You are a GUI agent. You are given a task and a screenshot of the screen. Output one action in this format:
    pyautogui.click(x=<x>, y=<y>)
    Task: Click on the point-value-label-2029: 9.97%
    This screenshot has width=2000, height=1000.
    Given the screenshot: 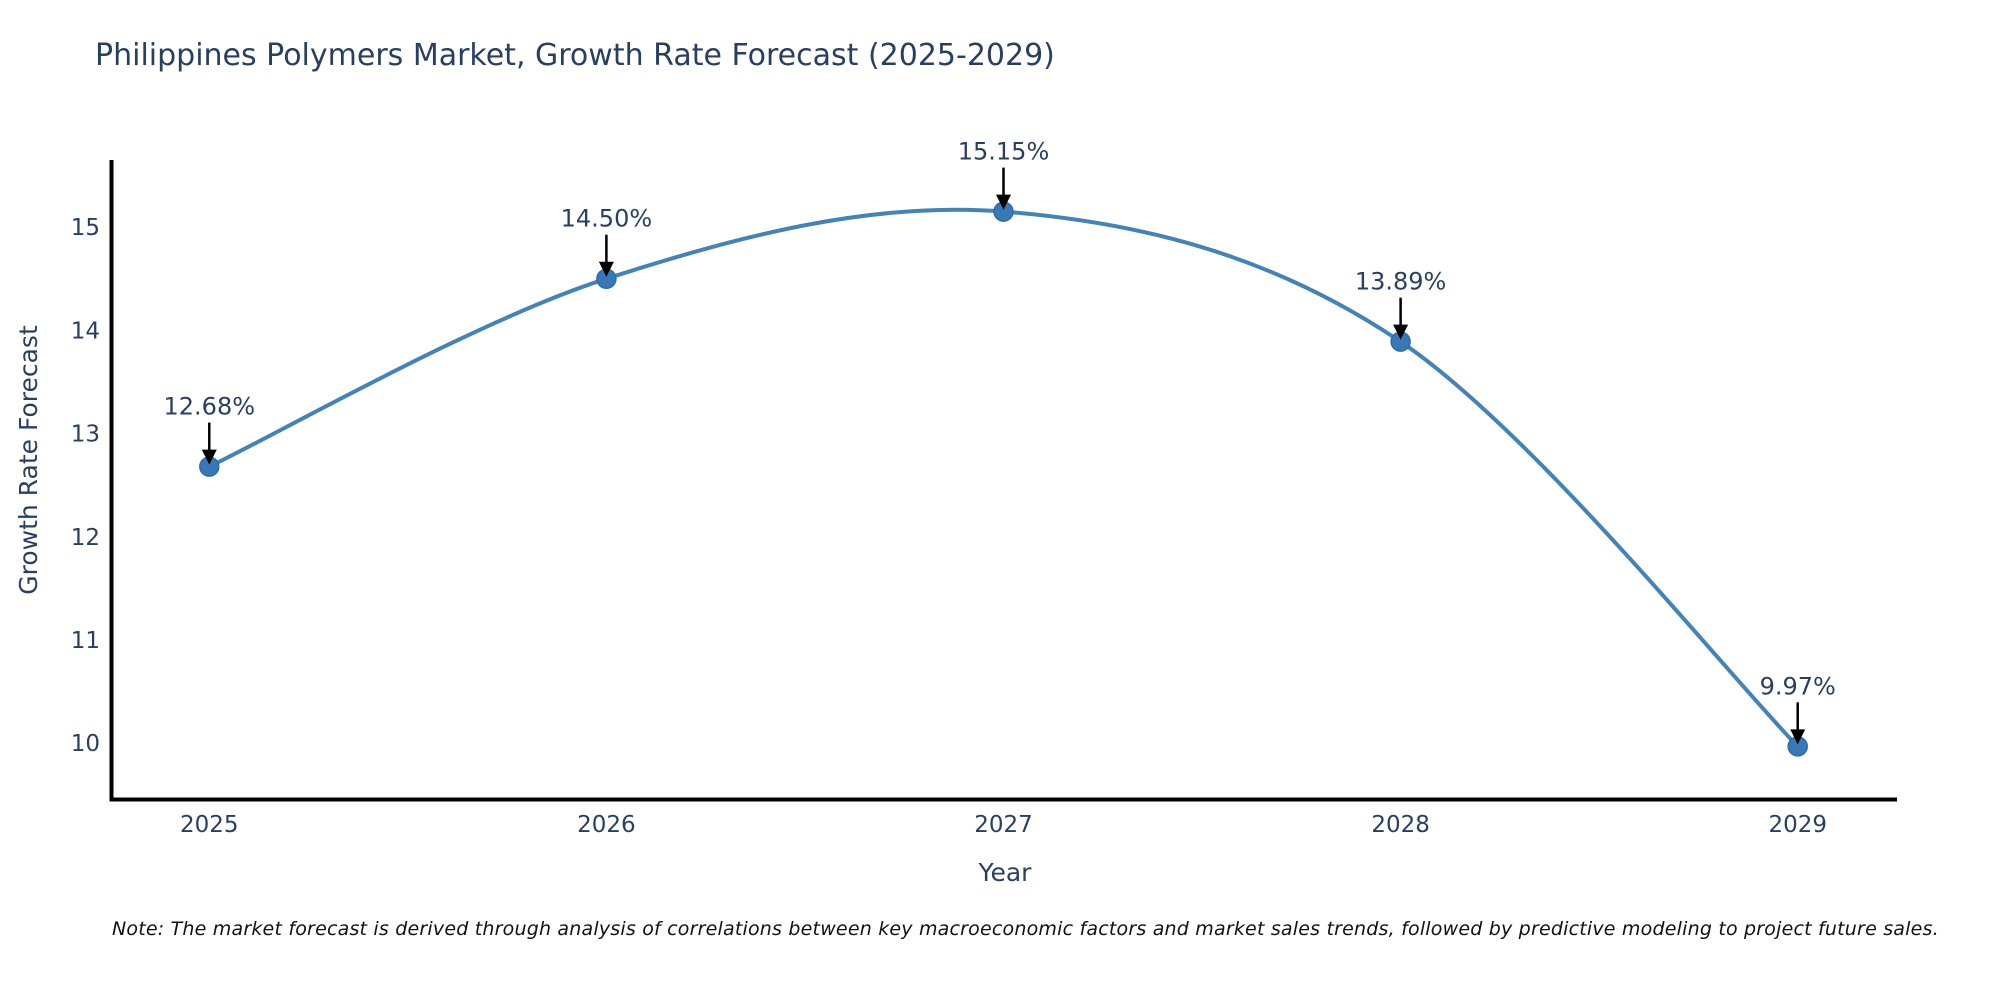 What is the action you would take?
    pyautogui.click(x=1798, y=686)
    